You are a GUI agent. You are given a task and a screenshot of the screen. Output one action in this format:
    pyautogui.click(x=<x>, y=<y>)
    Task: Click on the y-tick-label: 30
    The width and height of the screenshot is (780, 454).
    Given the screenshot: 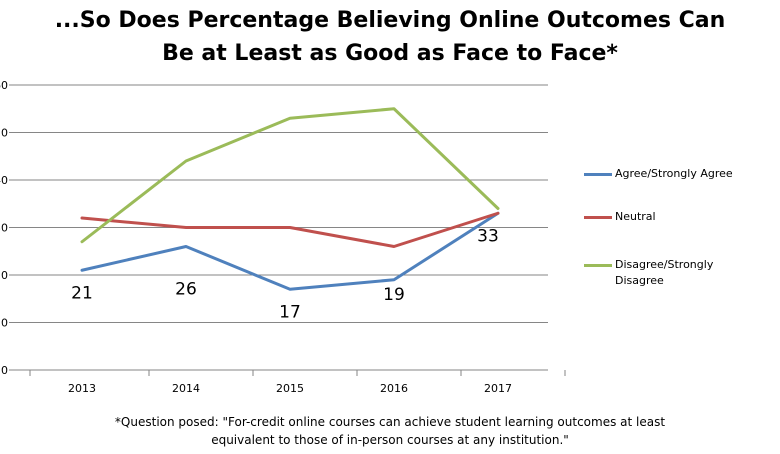 What is the action you would take?
    pyautogui.click(x=4, y=228)
    